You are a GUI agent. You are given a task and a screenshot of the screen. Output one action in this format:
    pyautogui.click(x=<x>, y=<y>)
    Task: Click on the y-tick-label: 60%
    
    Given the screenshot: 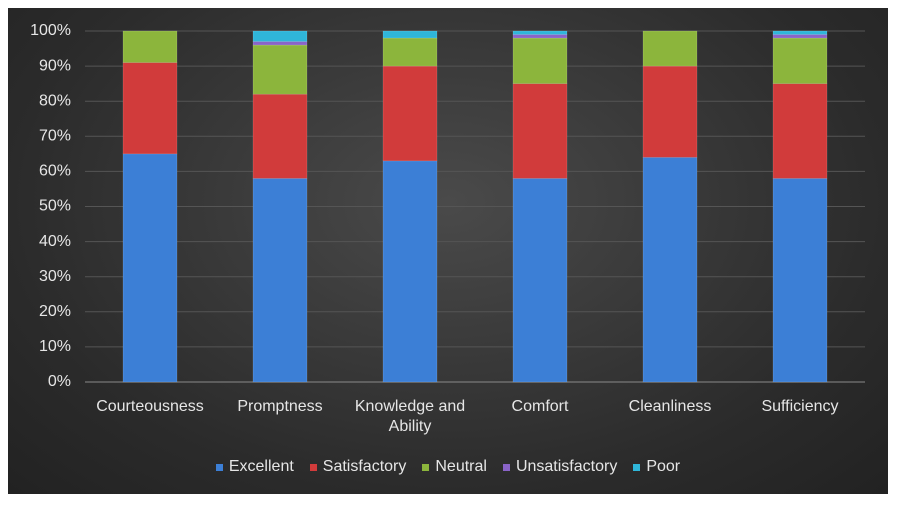 What is the action you would take?
    pyautogui.click(x=55, y=171)
    